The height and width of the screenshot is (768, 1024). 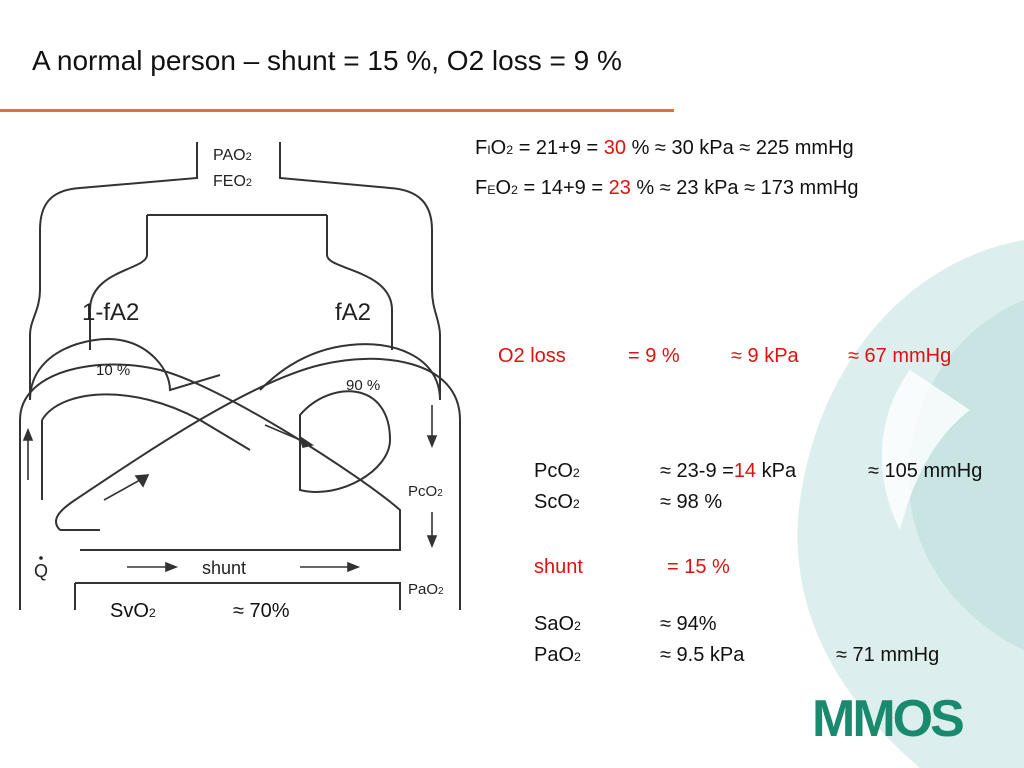 I want to click on pco2-unit: kPa, so click(x=776, y=471).